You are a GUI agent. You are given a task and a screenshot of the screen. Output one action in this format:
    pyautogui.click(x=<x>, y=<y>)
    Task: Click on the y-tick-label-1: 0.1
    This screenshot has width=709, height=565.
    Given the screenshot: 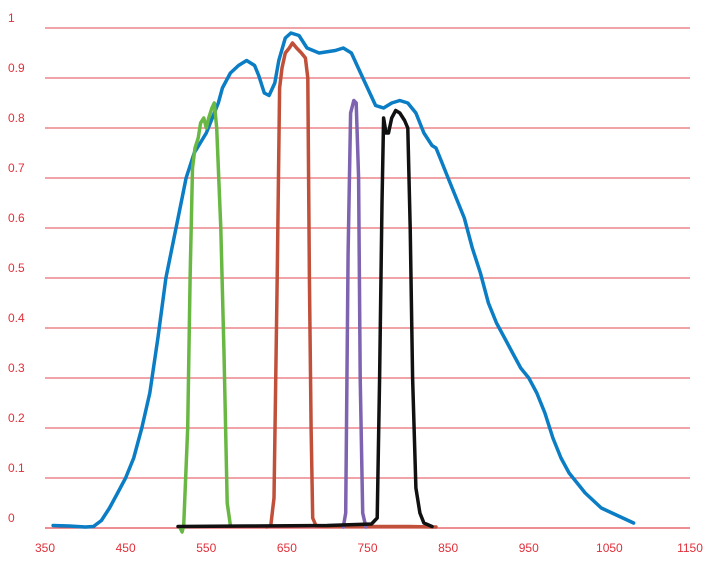 What is the action you would take?
    pyautogui.click(x=16, y=468)
    